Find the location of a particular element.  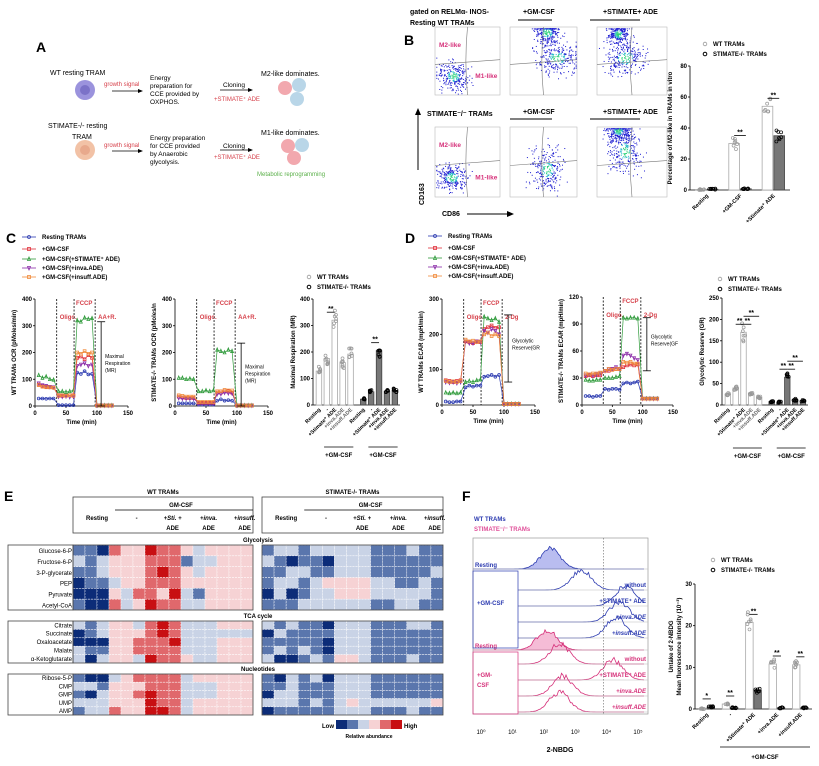

gm-csf-header: GM-CSF is located at coordinates (371, 506).